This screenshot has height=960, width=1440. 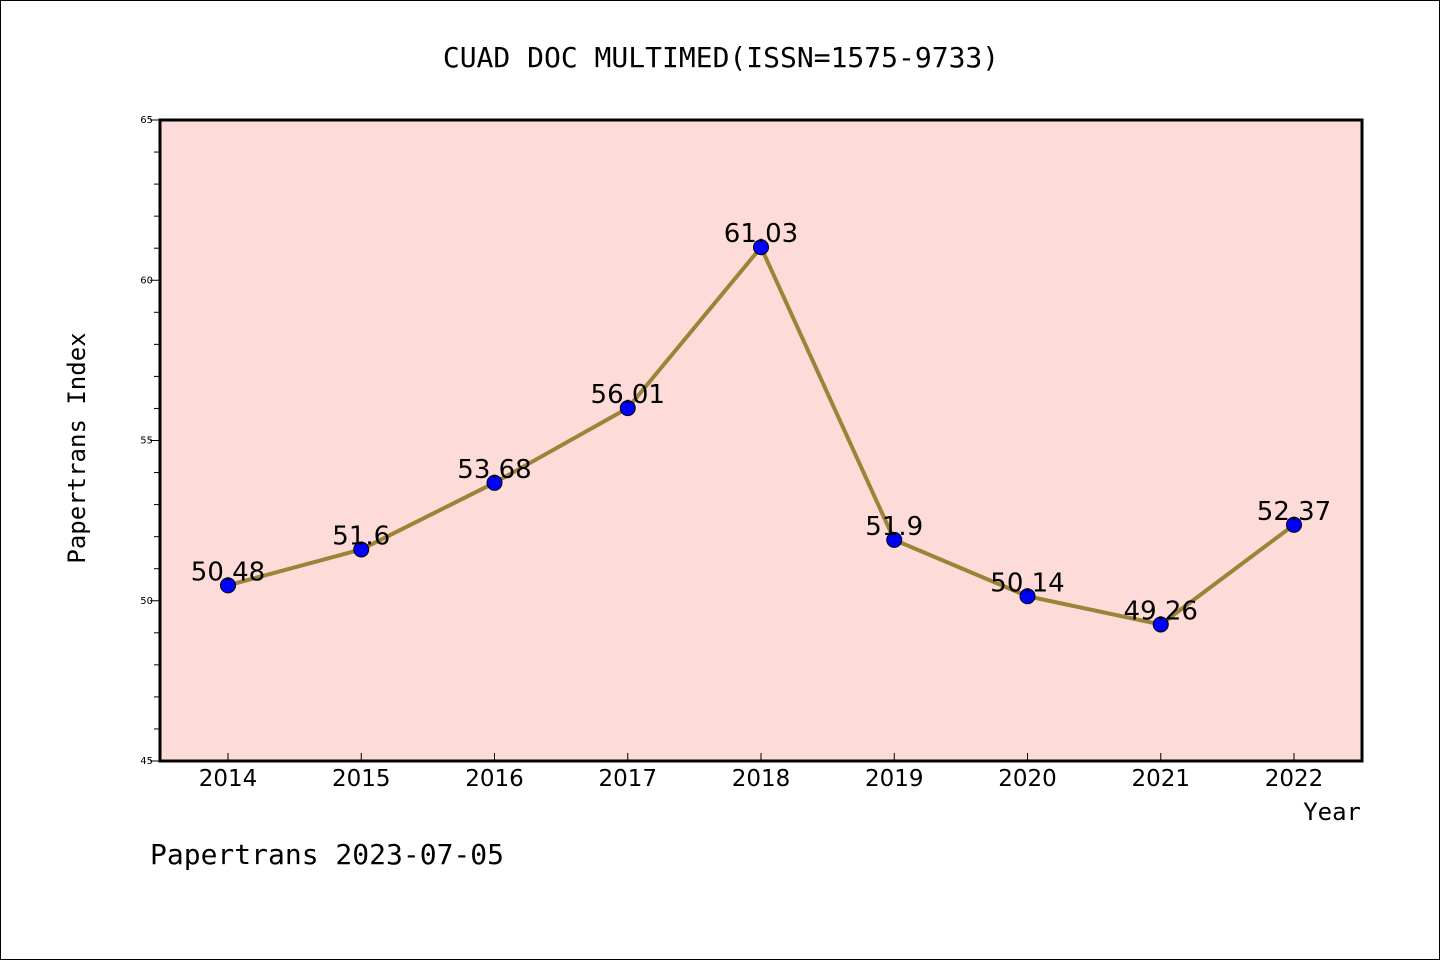 I want to click on y-tick-label: 60, so click(x=146, y=280).